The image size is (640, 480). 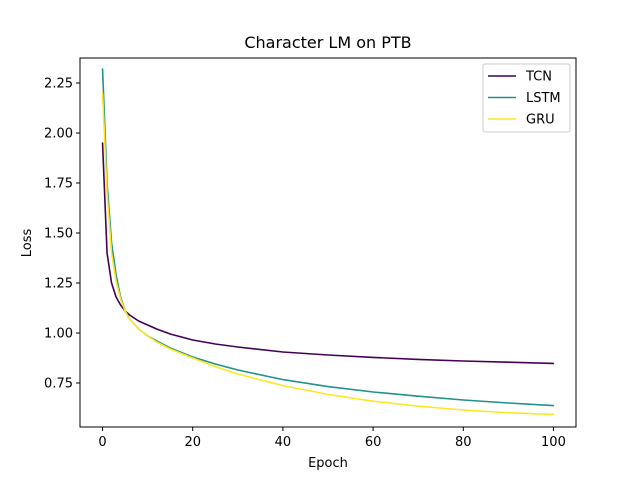 What do you see at coordinates (58, 134) in the screenshot?
I see `y-tick-label: 2.00` at bounding box center [58, 134].